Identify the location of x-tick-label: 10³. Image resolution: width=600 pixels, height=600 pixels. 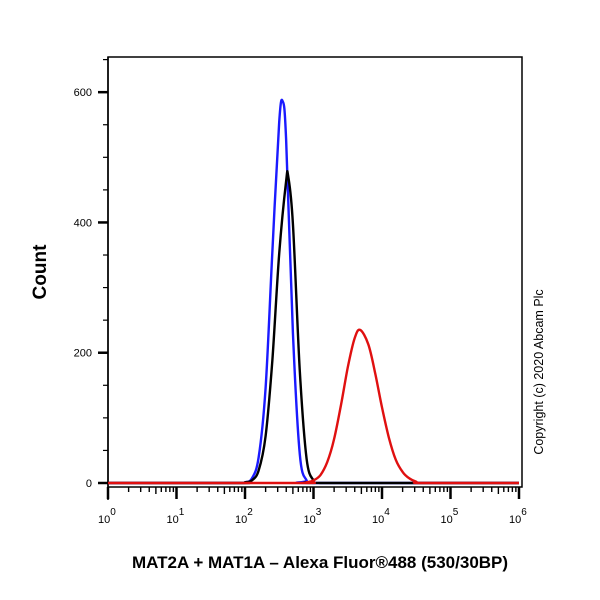
(313, 516).